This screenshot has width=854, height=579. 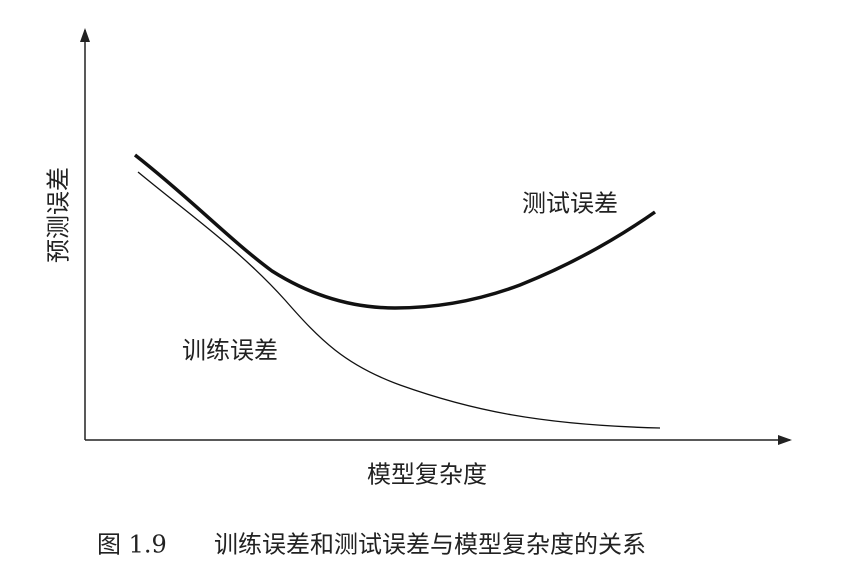 I want to click on caption-text: 训练误差和测试误差与模型复杂度的关系, so click(x=430, y=545).